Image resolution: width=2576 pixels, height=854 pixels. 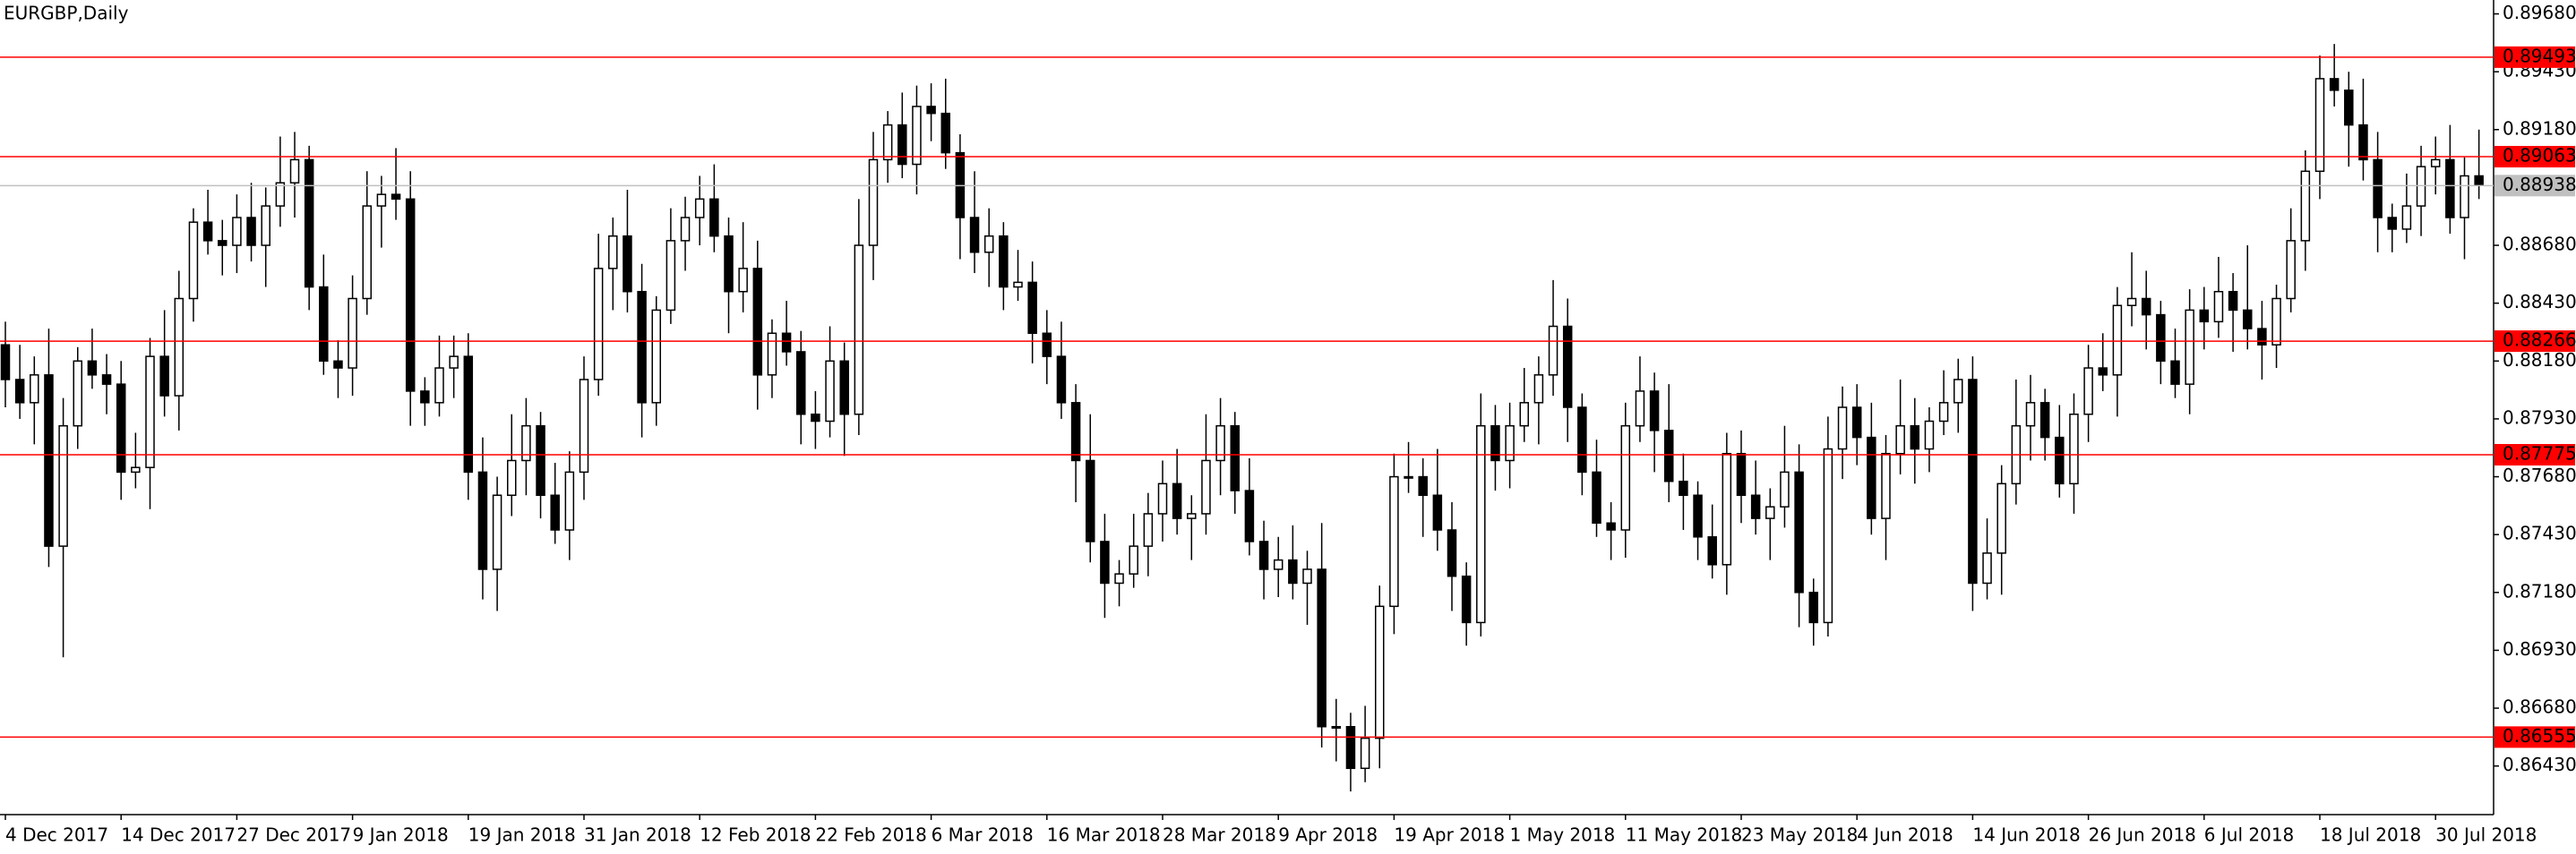 What do you see at coordinates (983, 835) in the screenshot?
I see `x-tick-label: 6 Mar 2018` at bounding box center [983, 835].